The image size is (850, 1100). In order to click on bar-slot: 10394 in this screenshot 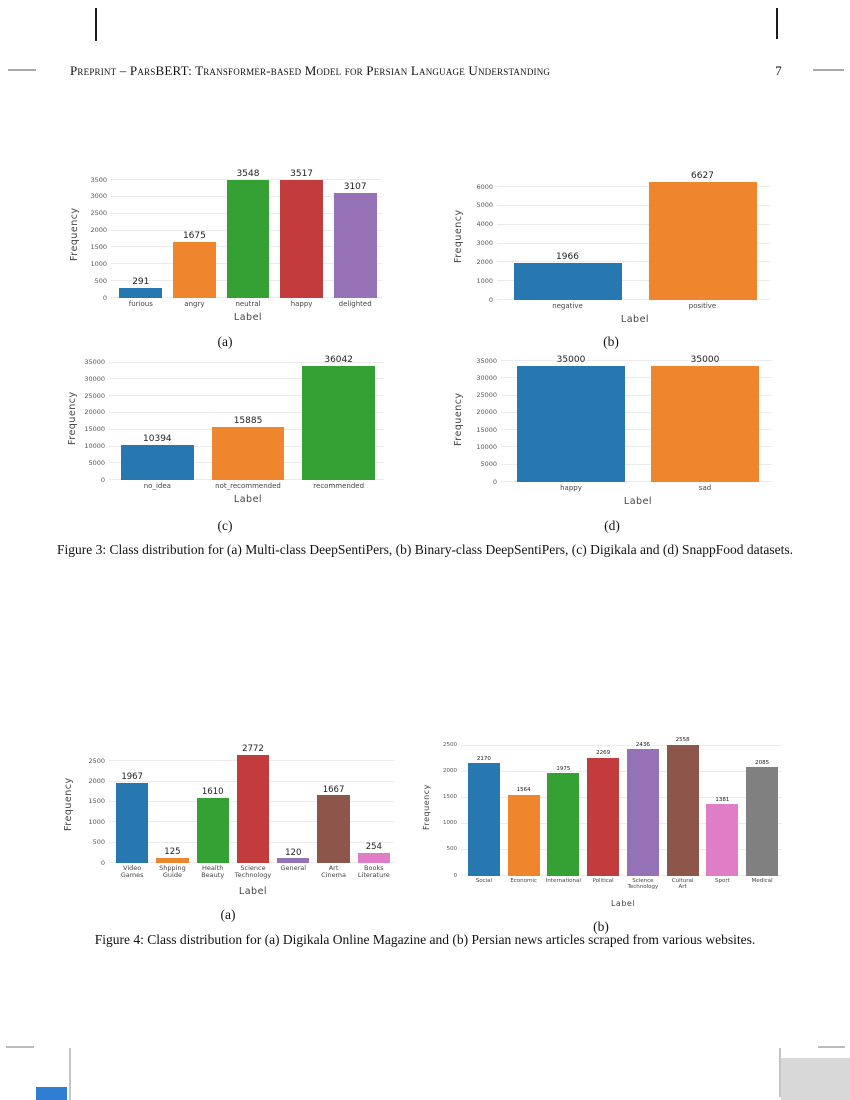, I will do `click(157, 418)`.